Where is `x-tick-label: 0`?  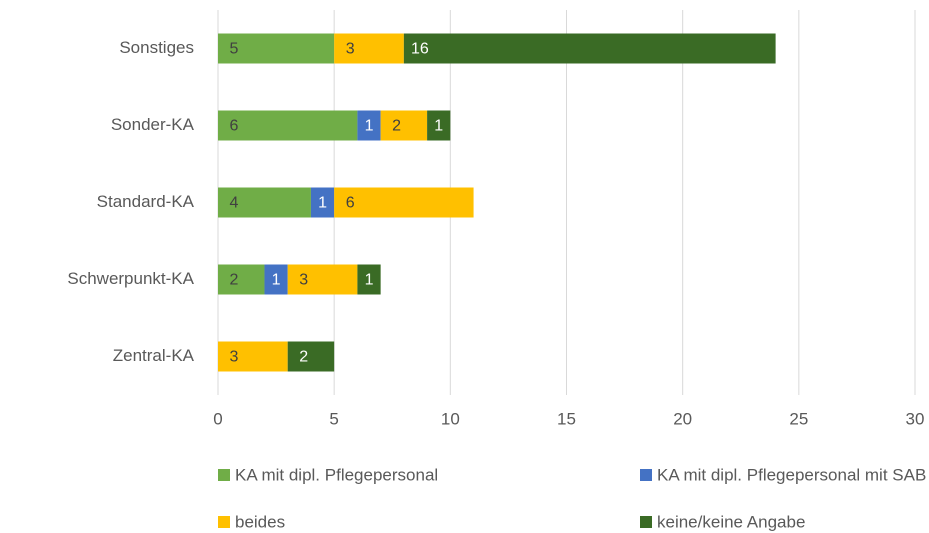
x-tick-label: 0 is located at coordinates (217, 418).